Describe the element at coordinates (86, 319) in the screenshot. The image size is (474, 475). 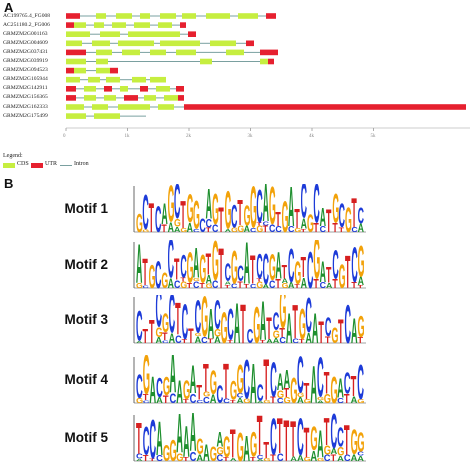
I see `motif-label: Motif 3` at that location.